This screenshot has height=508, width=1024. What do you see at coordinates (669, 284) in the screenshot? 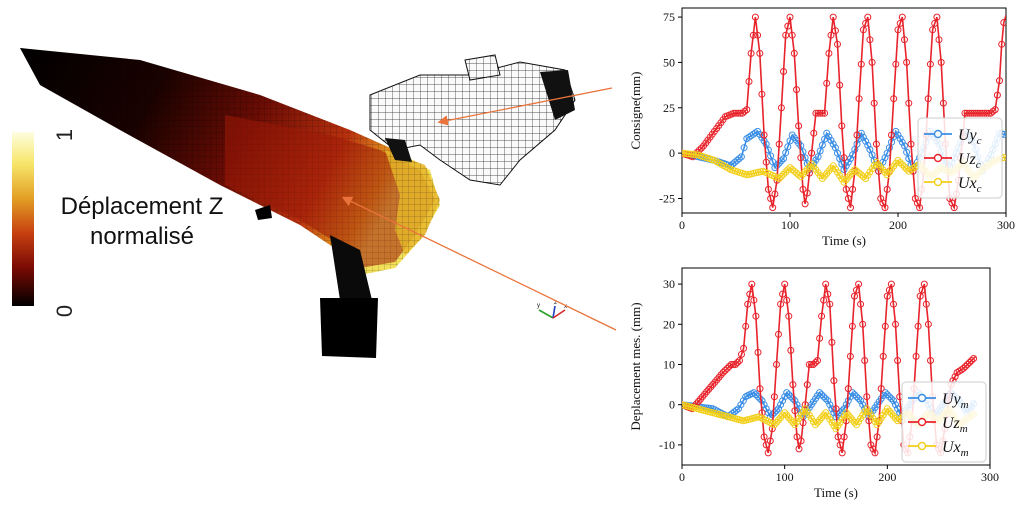
I see `y-tick-label: 30` at bounding box center [669, 284].